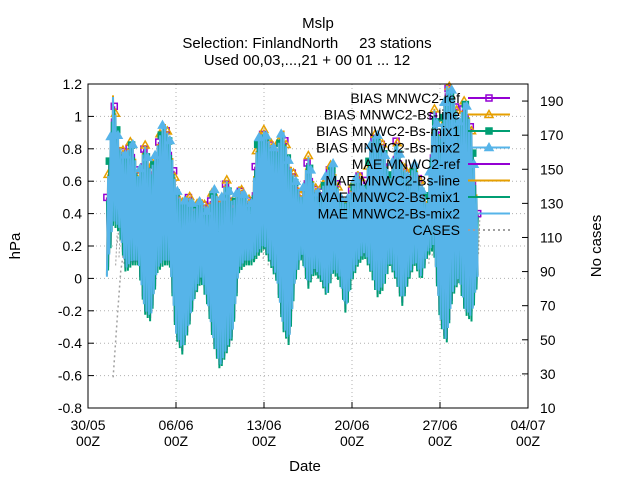  Describe the element at coordinates (548, 306) in the screenshot. I see `y2-tick-label: 70` at that location.